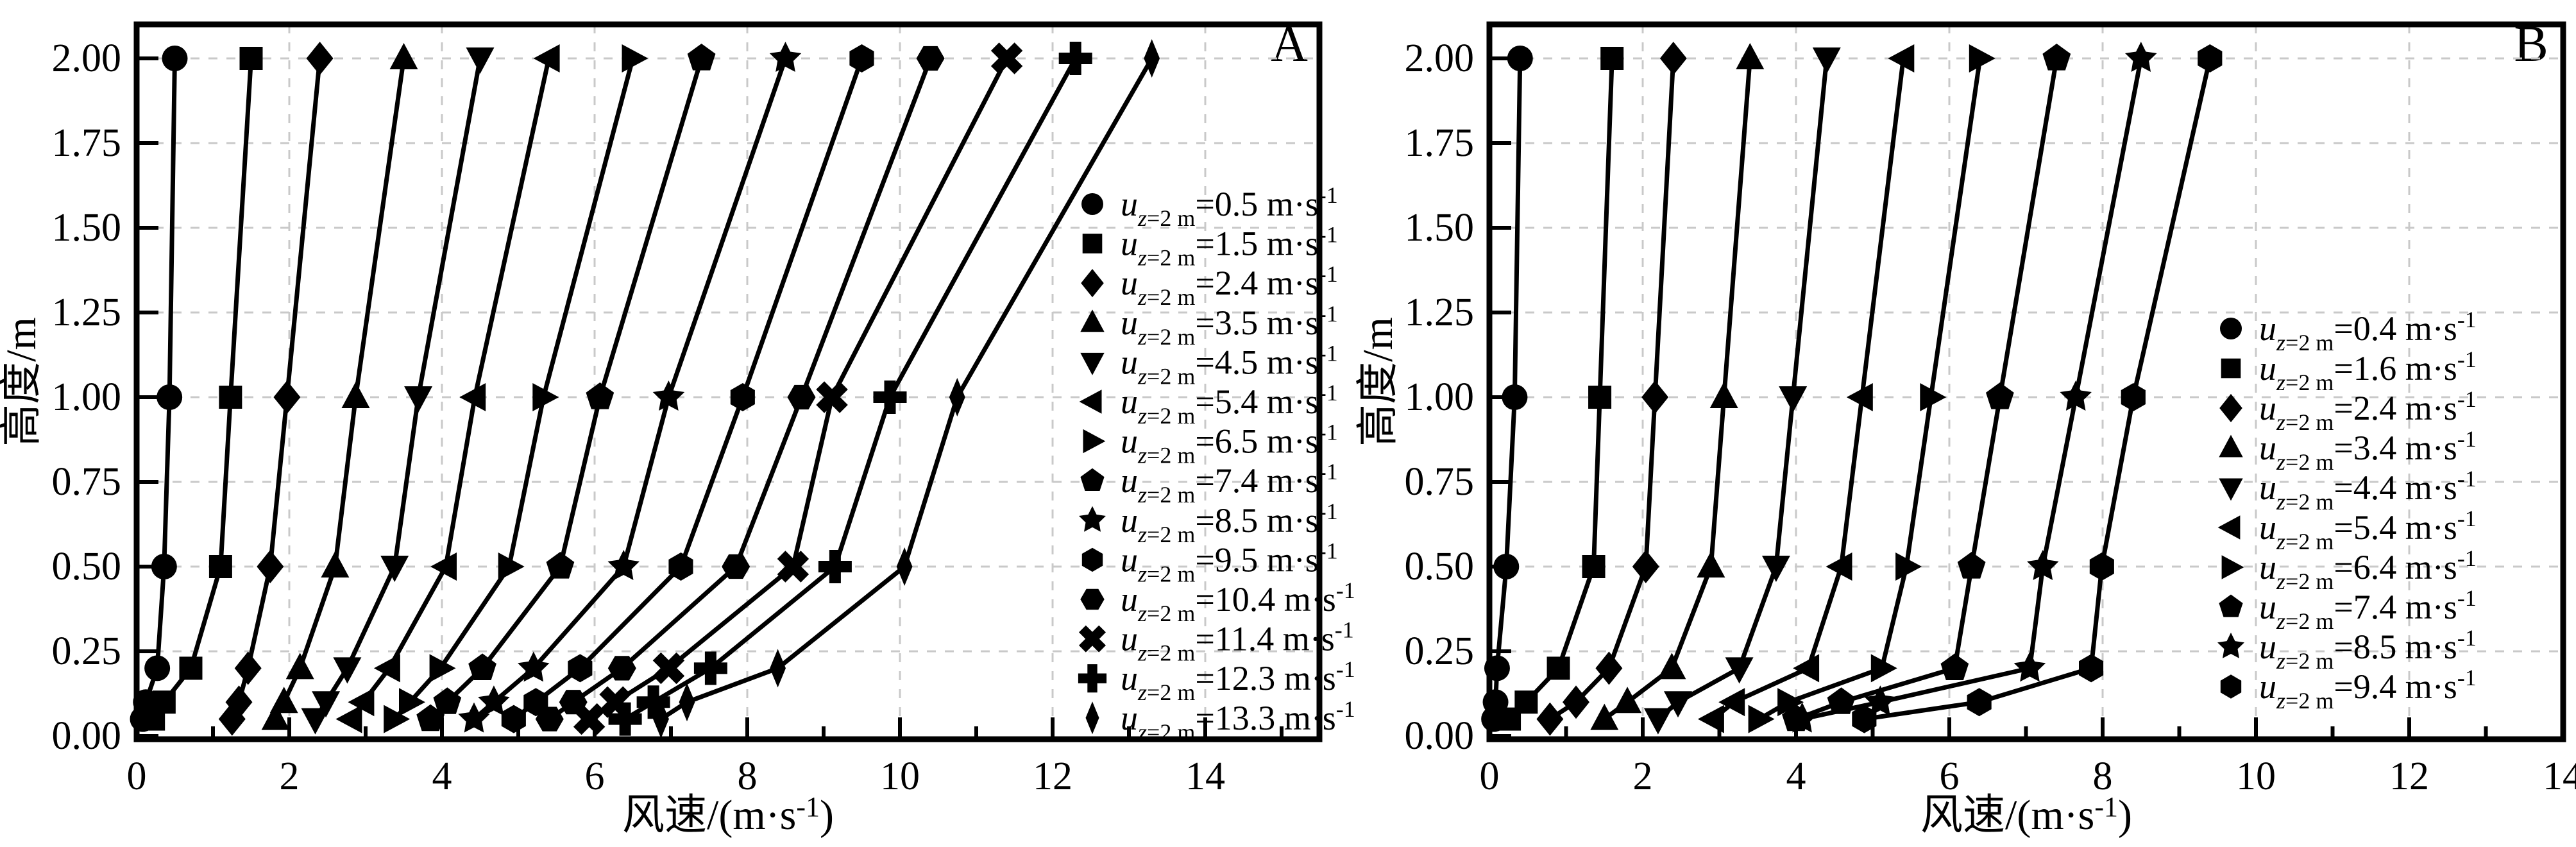 This screenshot has width=2576, height=847. What do you see at coordinates (1205, 777) in the screenshot?
I see `x-tick-label: 14` at bounding box center [1205, 777].